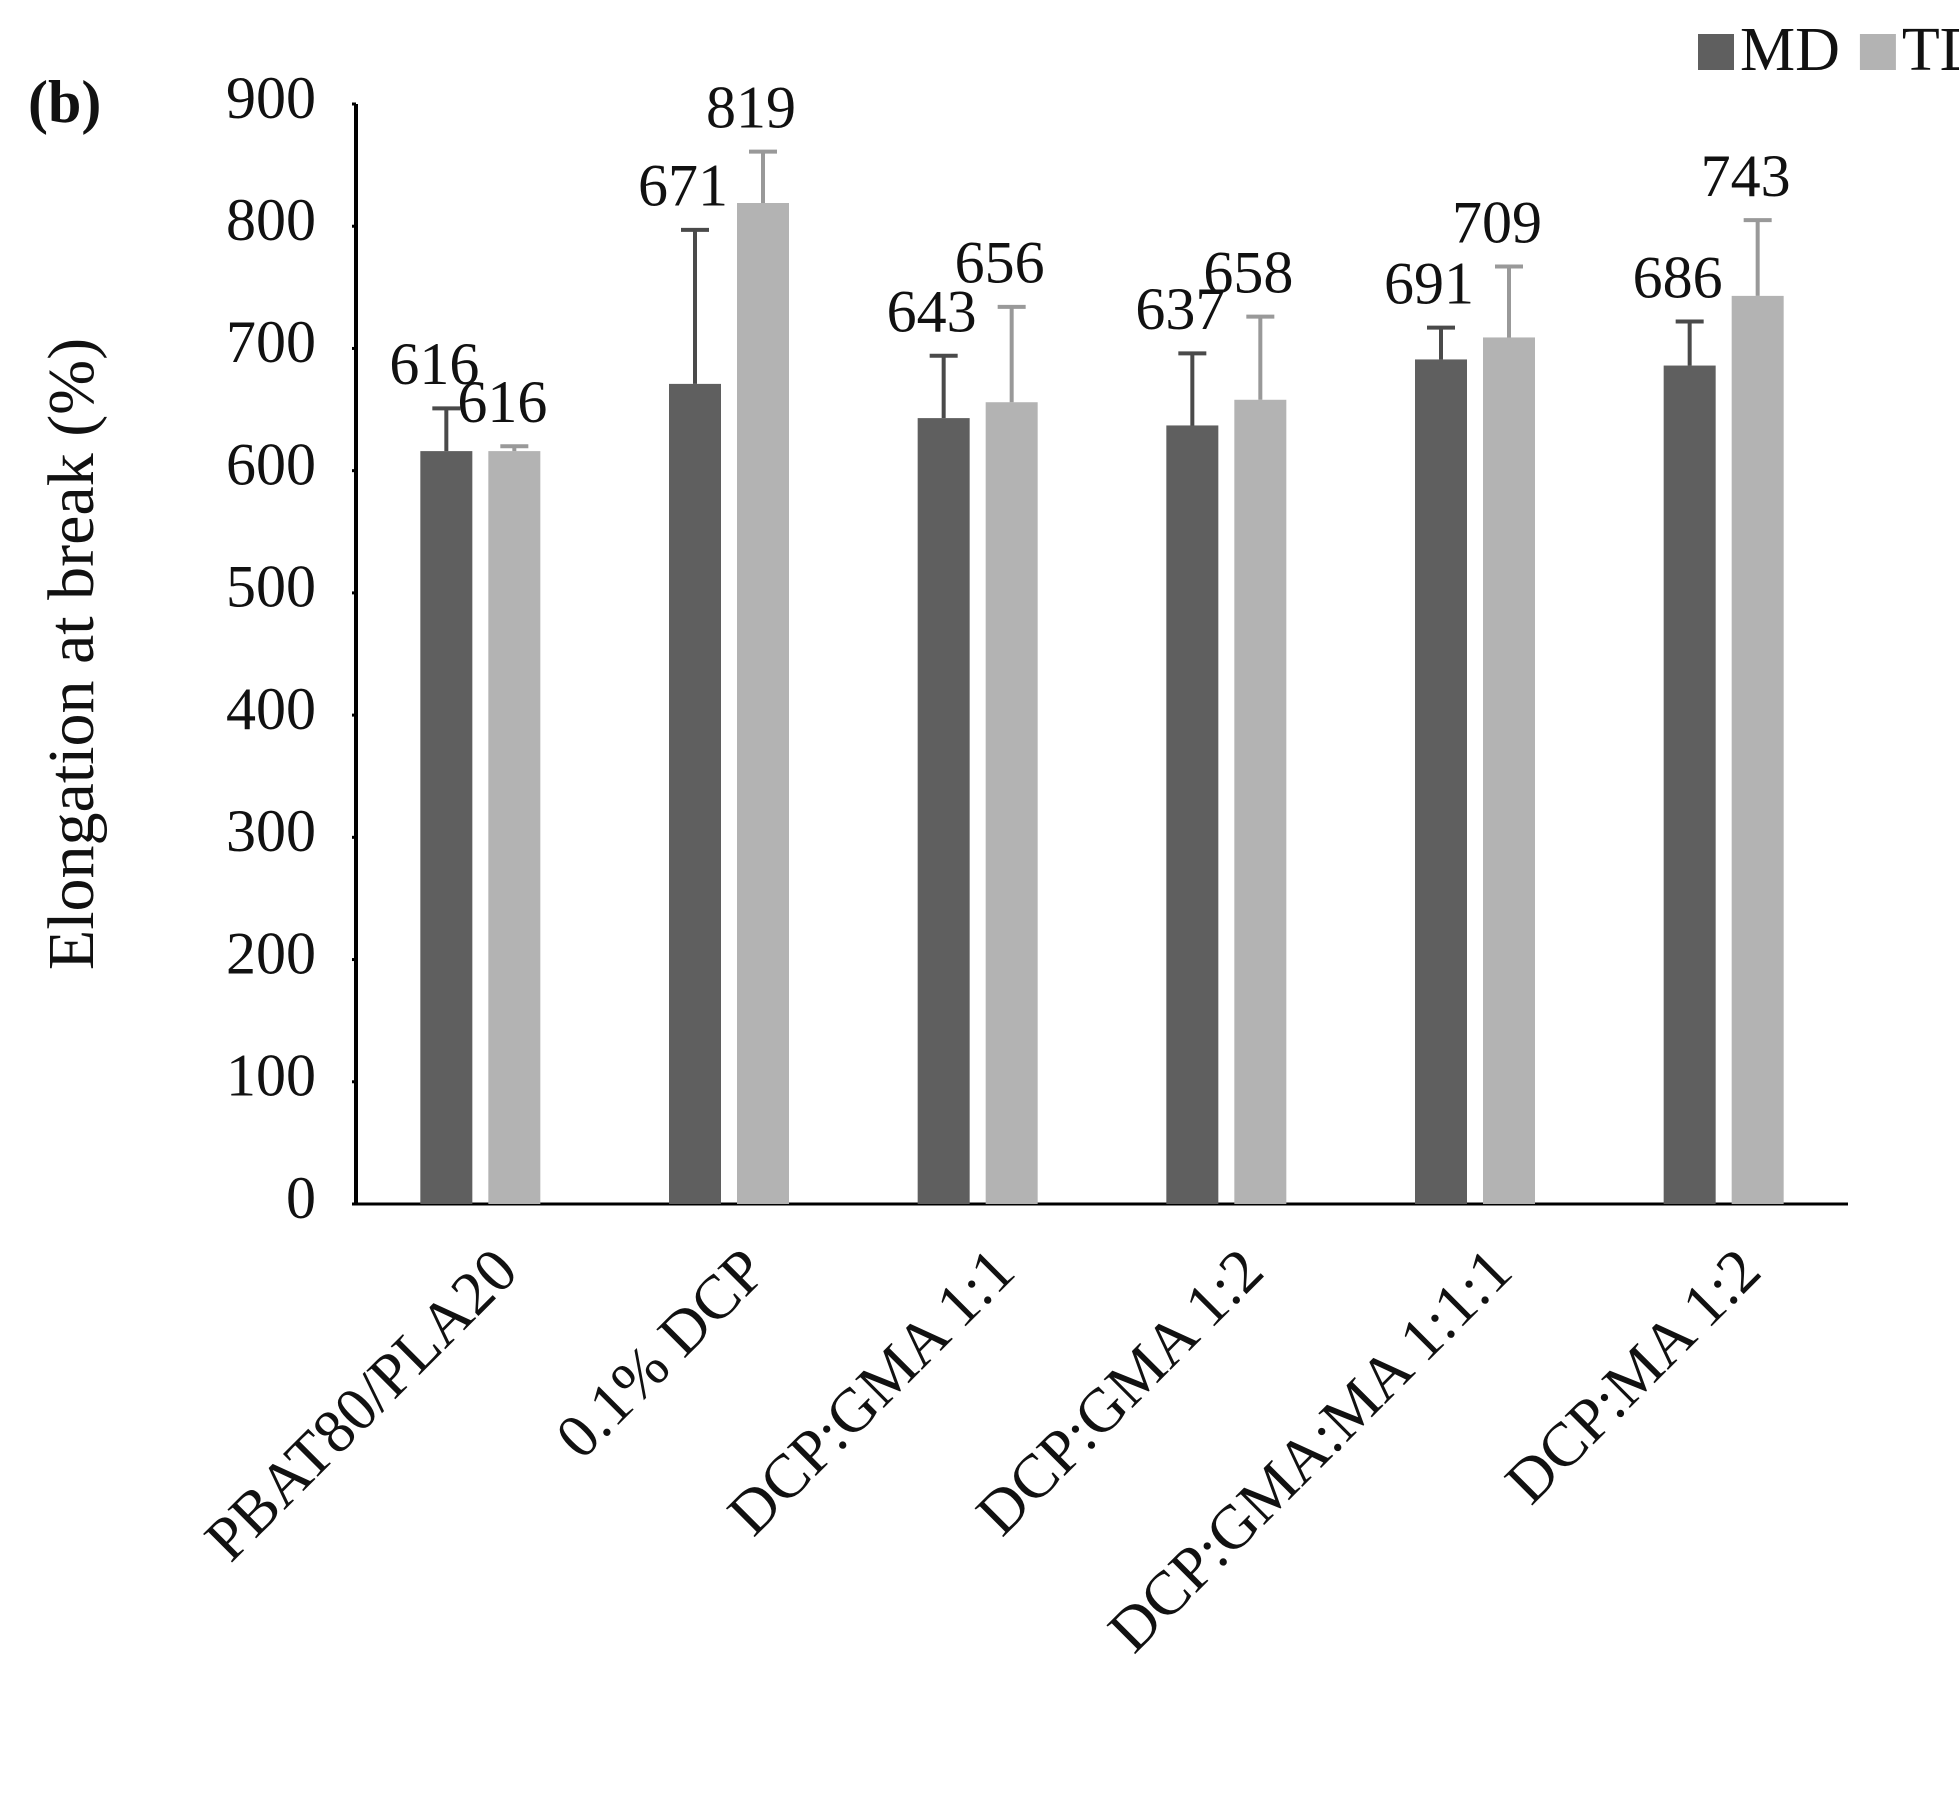  What do you see at coordinates (661, 1354) in the screenshot?
I see `x-tick-label: 0.1% DCP` at bounding box center [661, 1354].